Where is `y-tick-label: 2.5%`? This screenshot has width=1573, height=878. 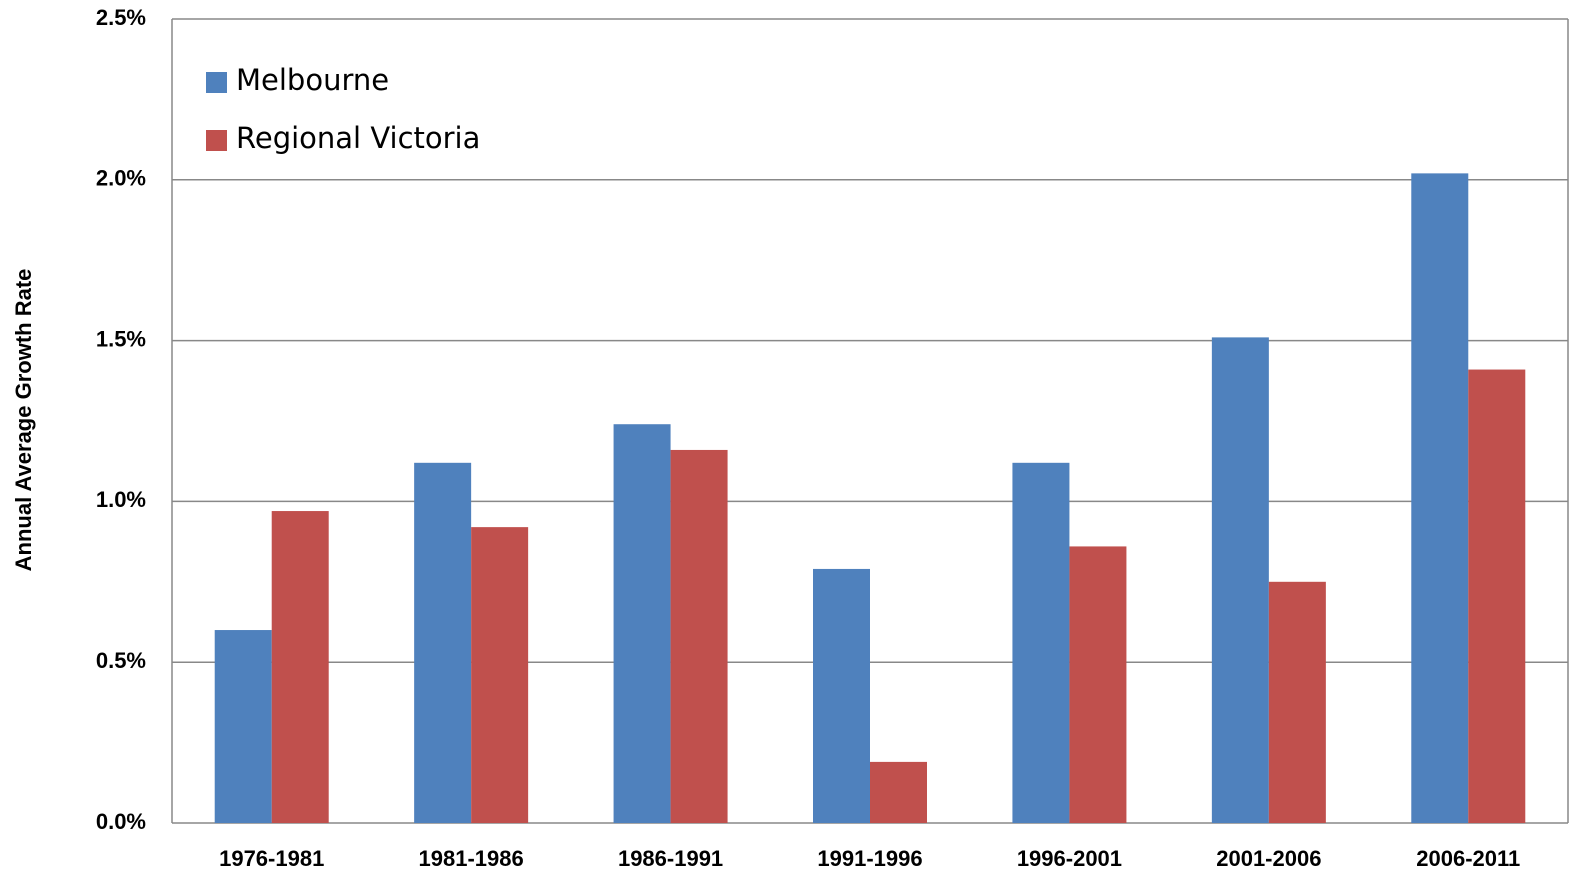 y-tick-label: 2.5% is located at coordinates (121, 17).